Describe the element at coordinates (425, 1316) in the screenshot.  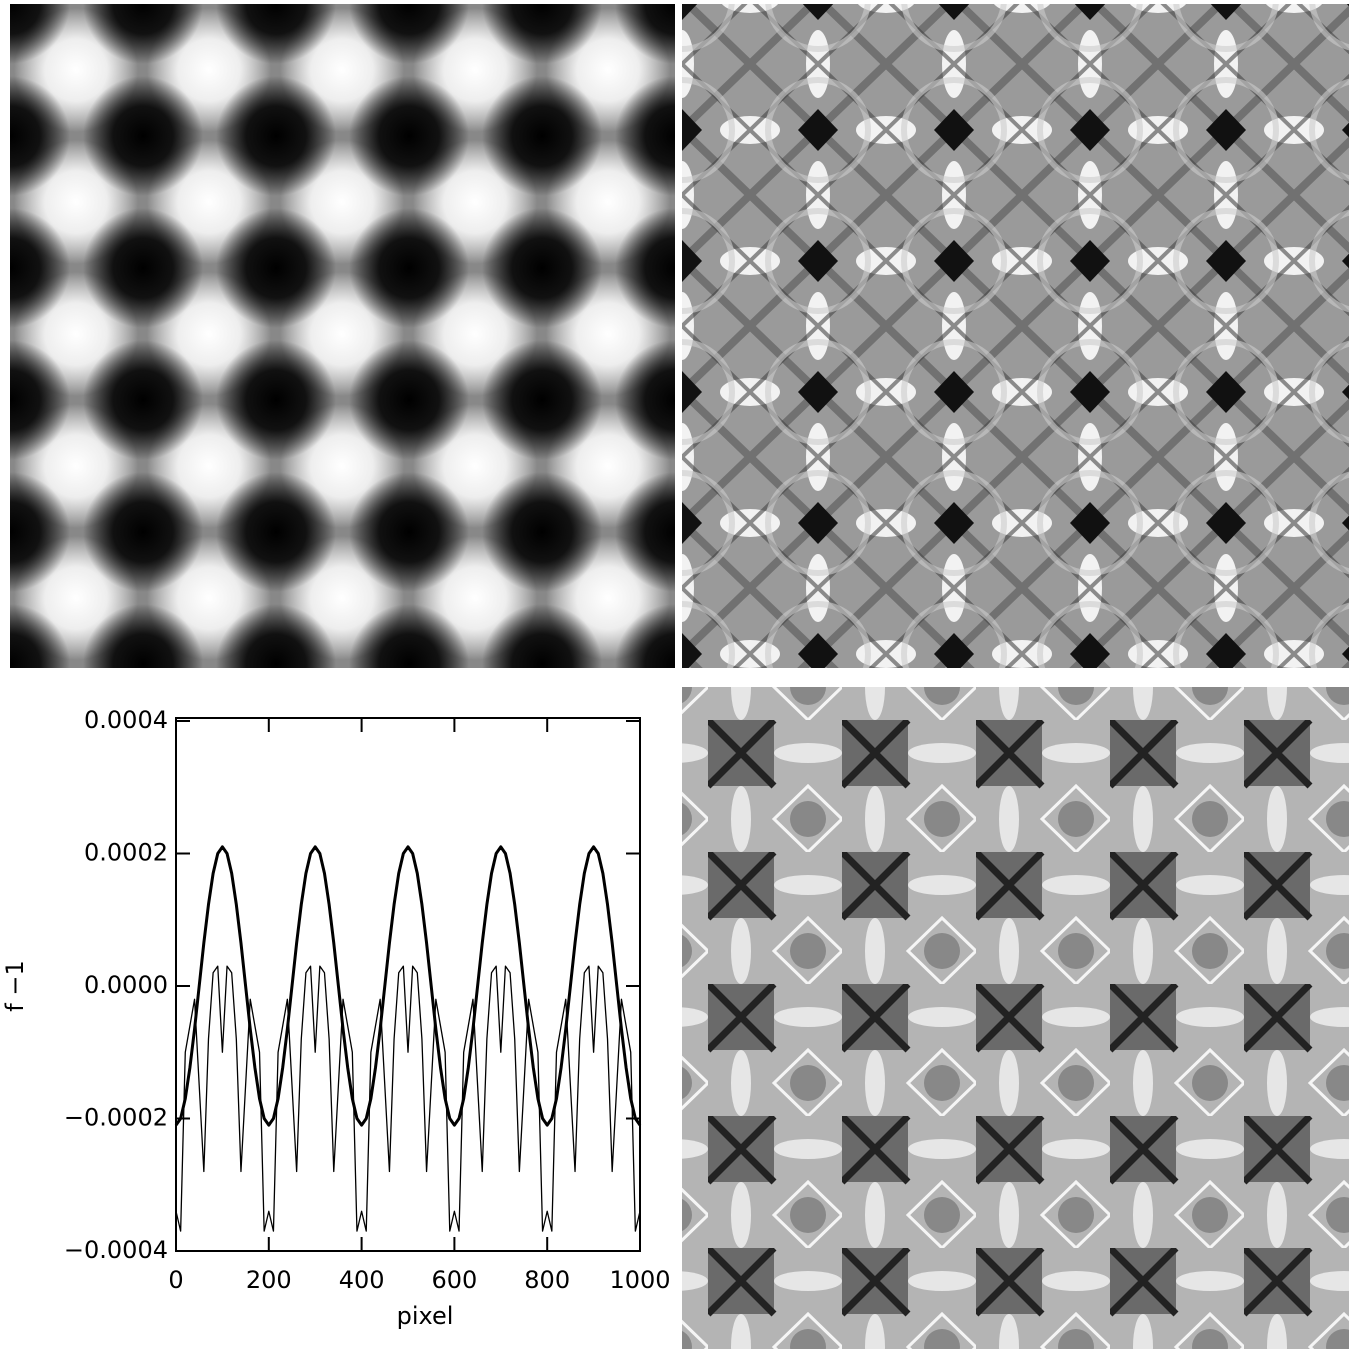
I see `x-axis-label: pixel` at that location.